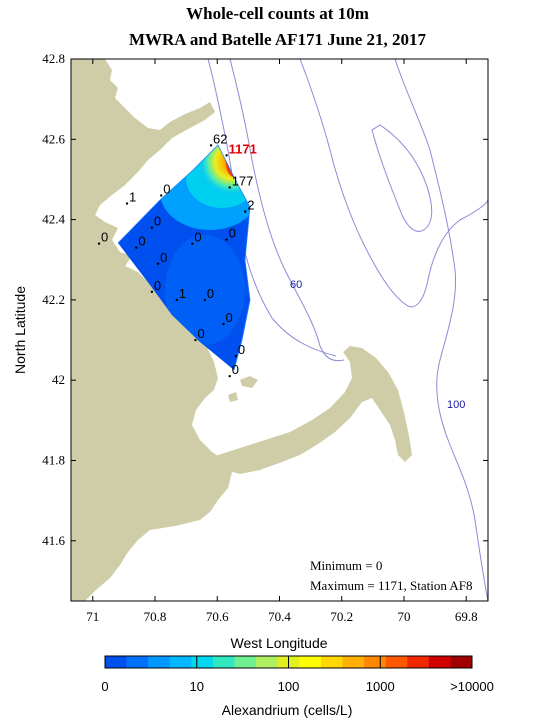 The image size is (555, 720). I want to click on field-edge, so click(184, 257).